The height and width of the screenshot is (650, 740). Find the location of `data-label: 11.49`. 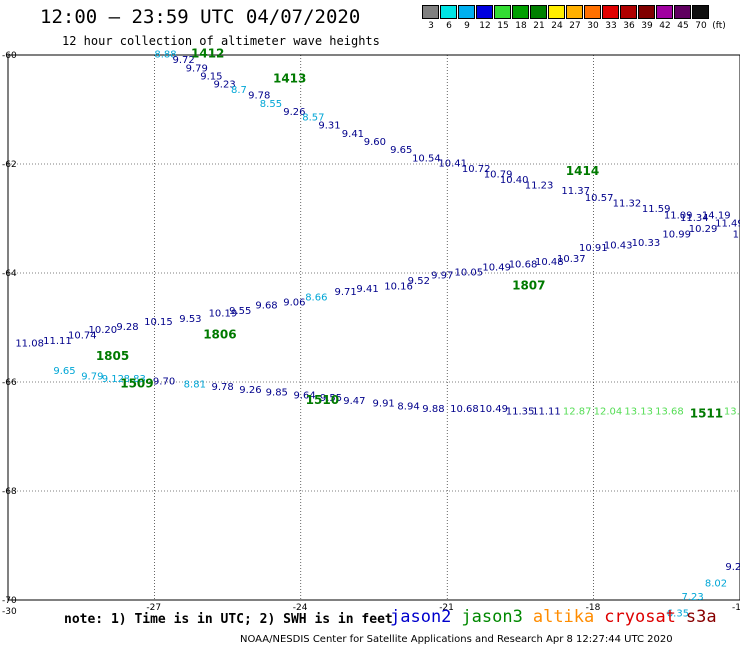

data-label: 11.49 is located at coordinates (727, 224).